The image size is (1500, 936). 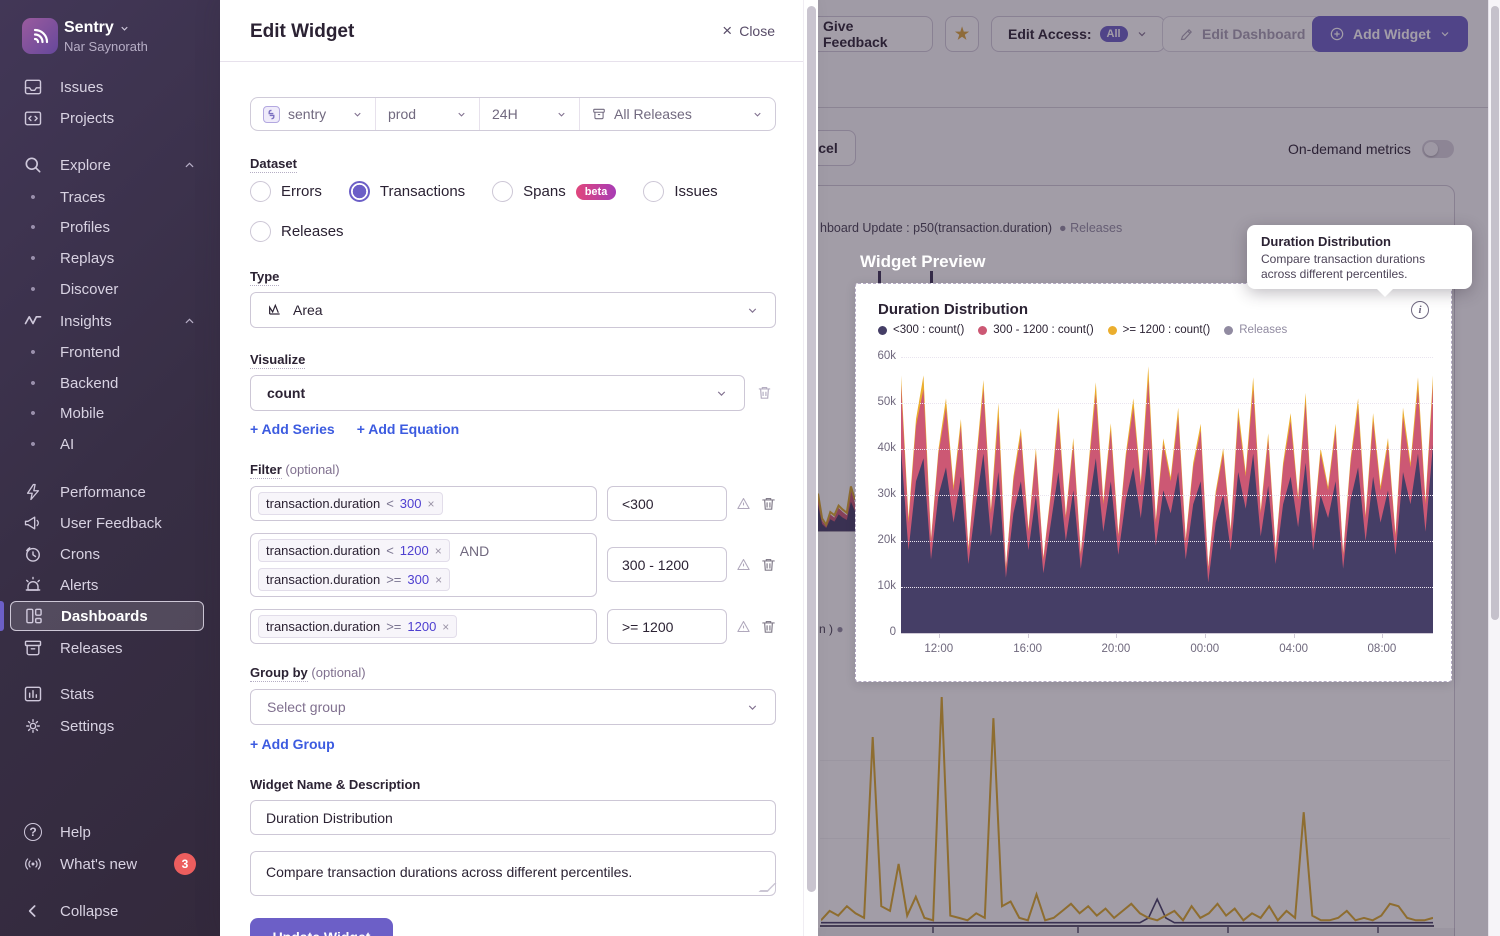 I want to click on sidebar-item-alerts: Alerts, so click(x=107, y=585).